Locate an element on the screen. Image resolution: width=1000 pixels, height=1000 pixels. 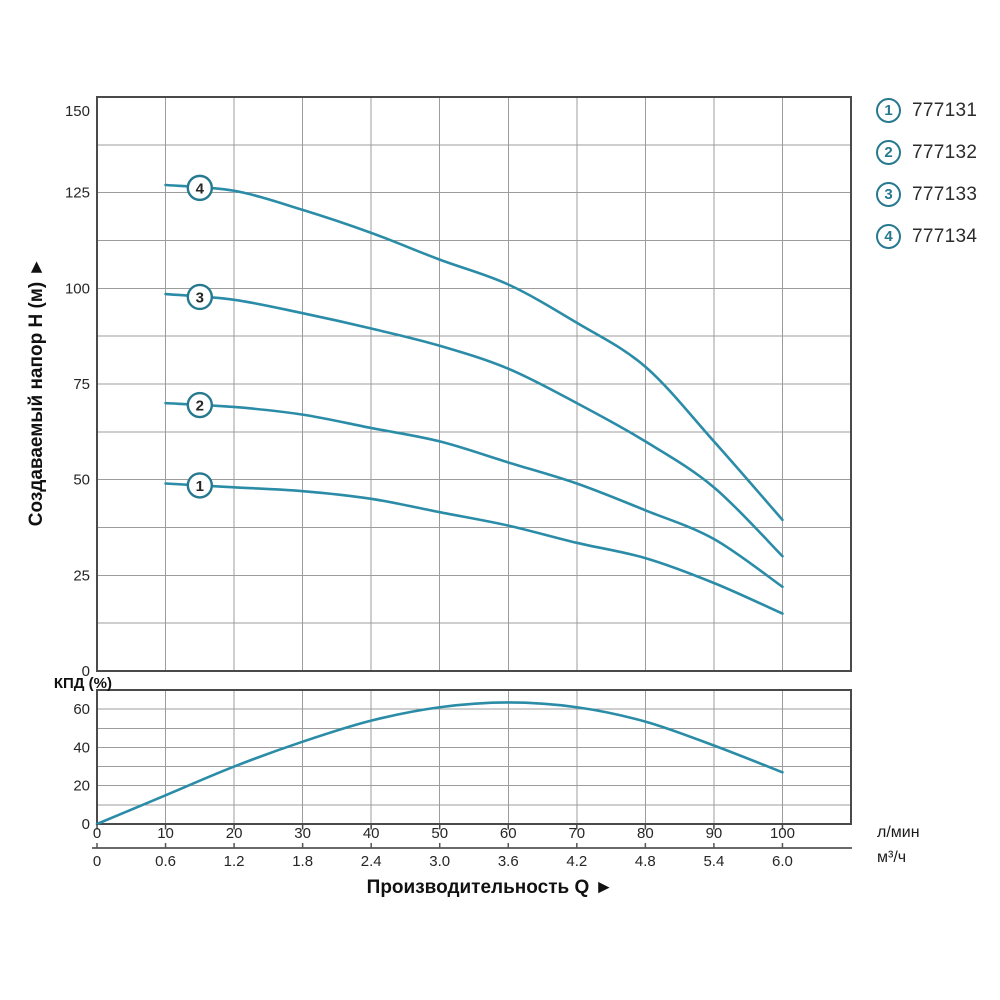
x-tick-label-m3h: 4.8 is located at coordinates (645, 861).